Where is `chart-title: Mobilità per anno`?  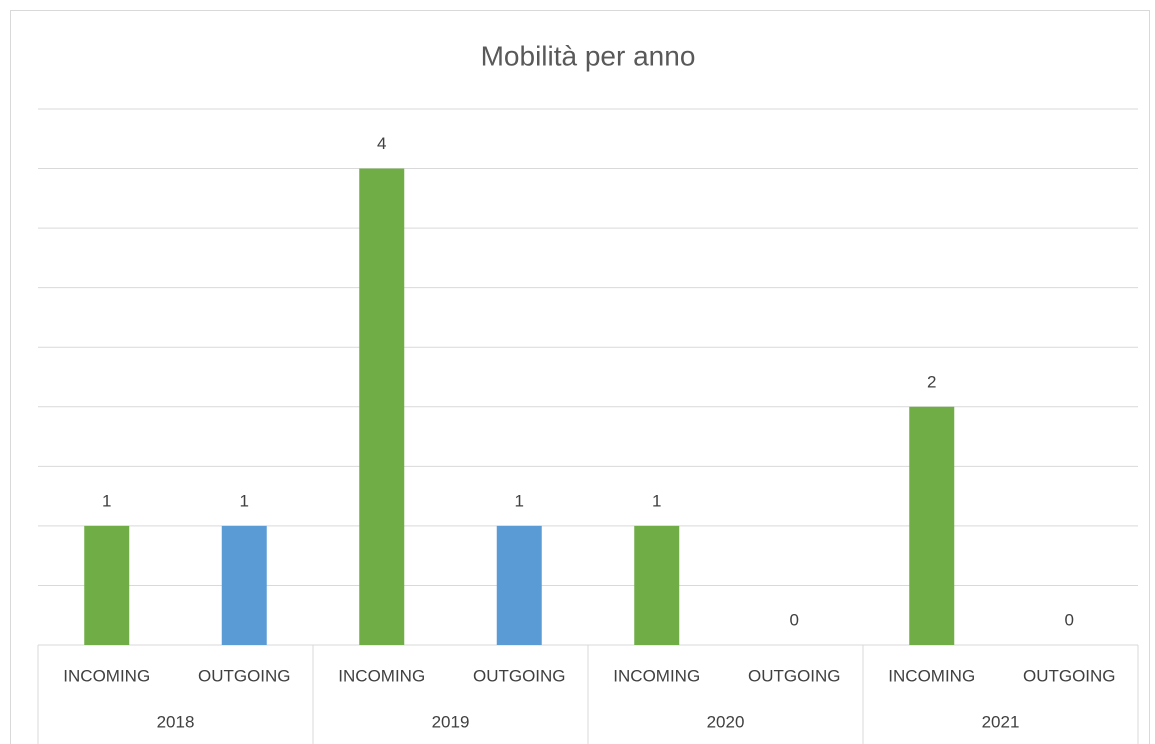
chart-title: Mobilità per anno is located at coordinates (588, 55).